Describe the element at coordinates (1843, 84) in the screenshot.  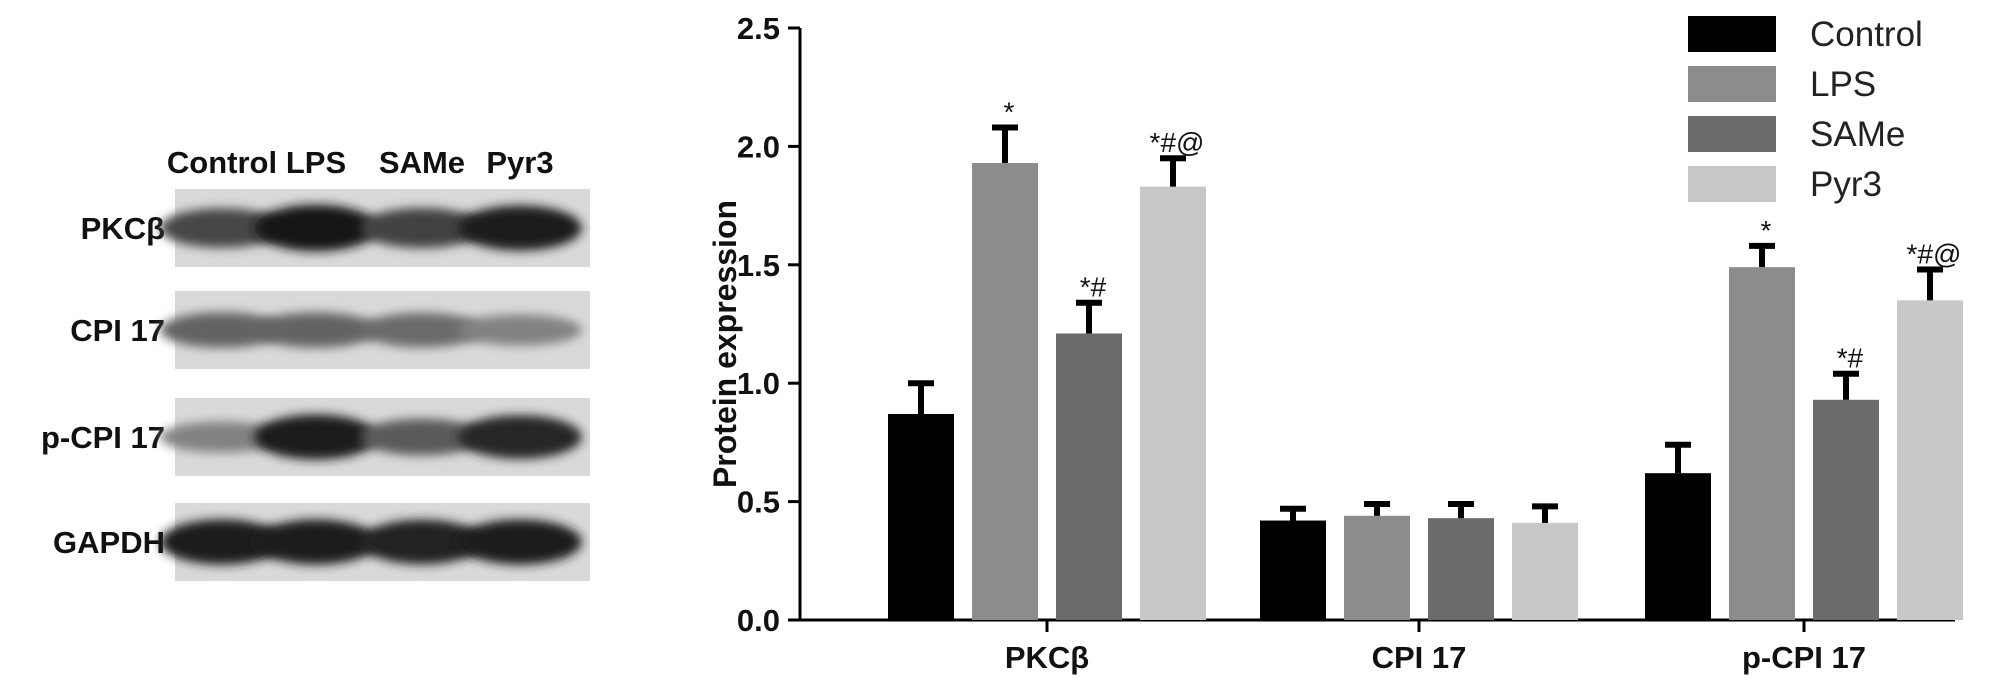
I see `legend-label-lps: LPS` at that location.